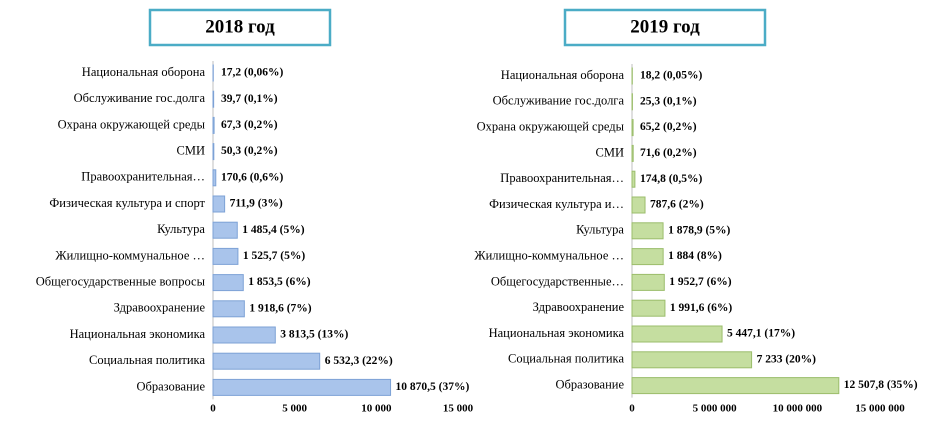  Describe the element at coordinates (787, 359) in the screenshot. I see `value-label: 7 233 (20%)` at that location.